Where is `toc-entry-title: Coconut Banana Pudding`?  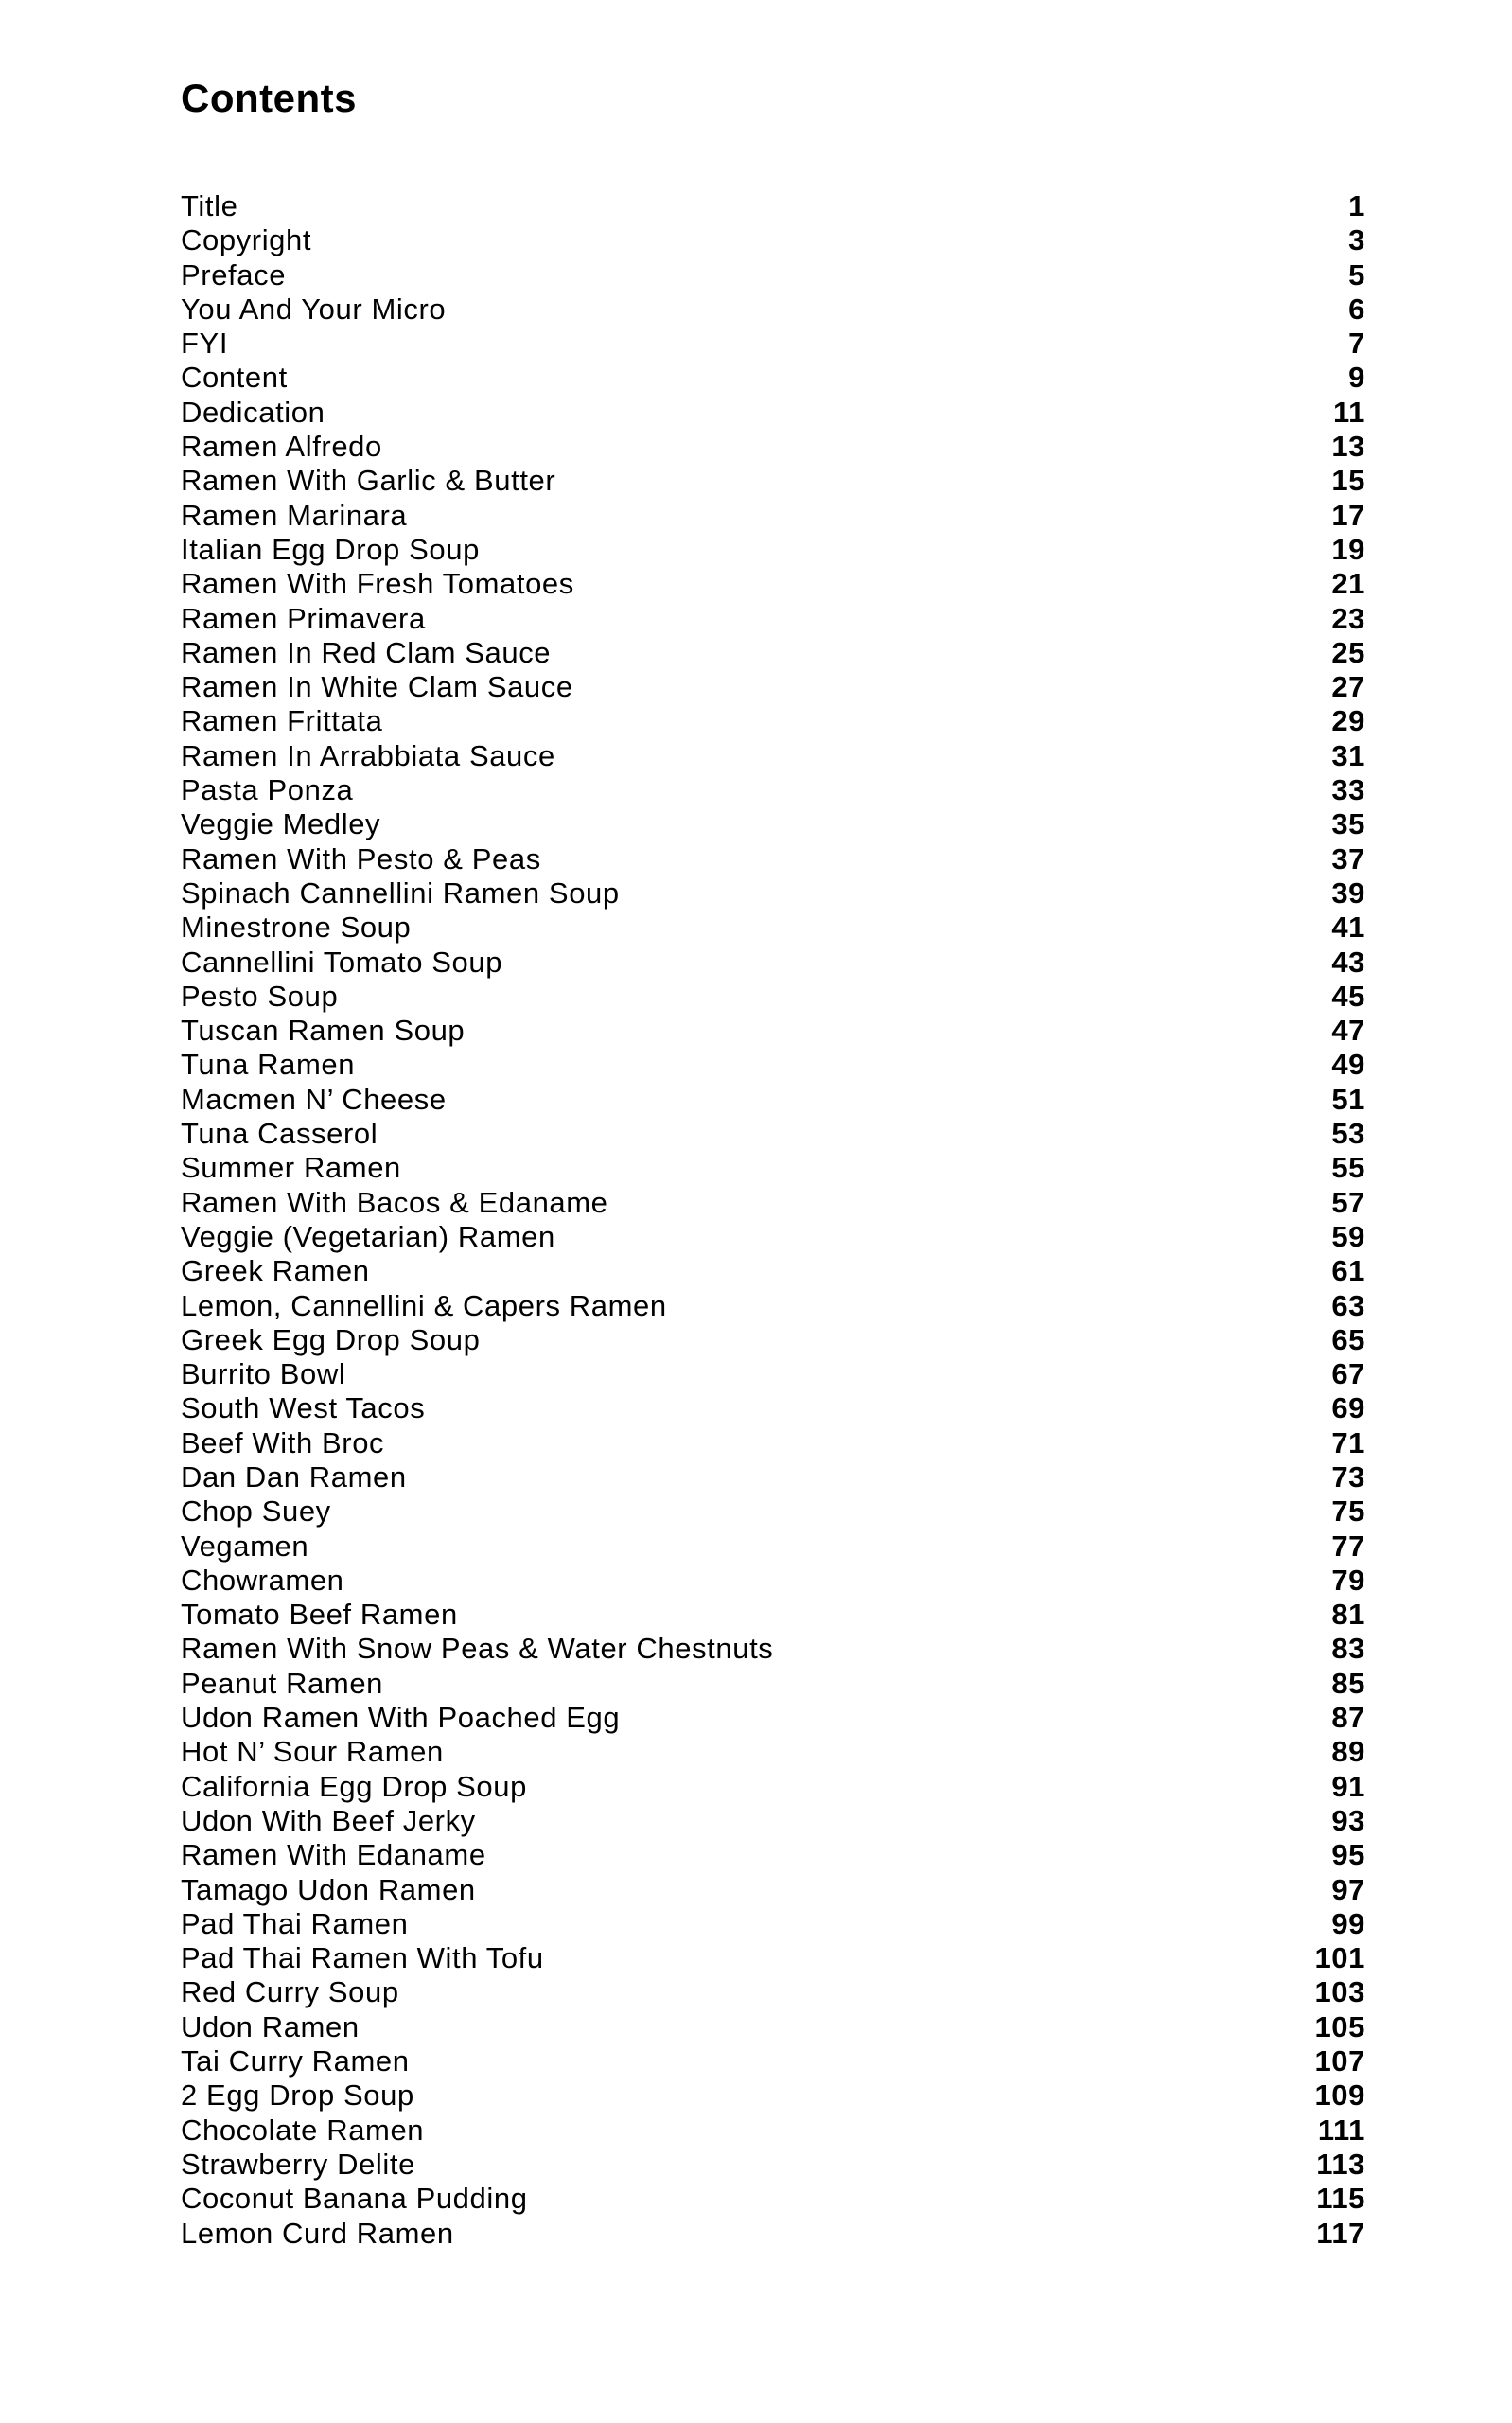
toc-entry-title: Coconut Banana Pudding is located at coordinates (354, 2199).